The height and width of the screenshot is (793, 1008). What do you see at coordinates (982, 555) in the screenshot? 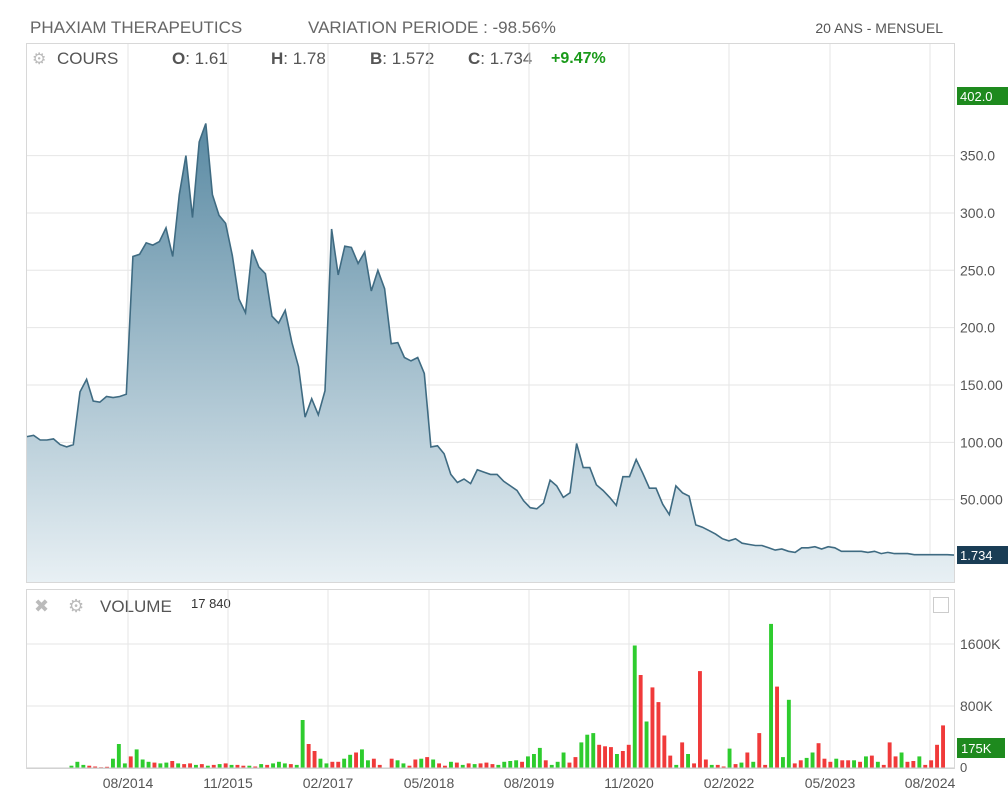
I see `last-price-badge` at bounding box center [982, 555].